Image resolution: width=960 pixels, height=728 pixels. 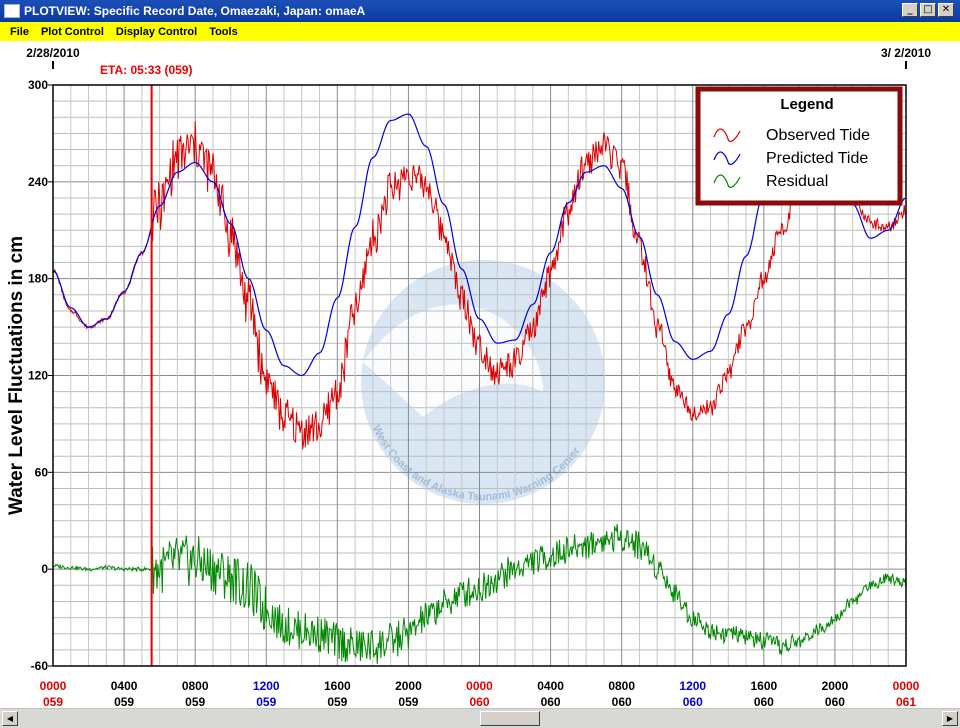 I want to click on y-tick-label: 120, so click(x=38, y=376).